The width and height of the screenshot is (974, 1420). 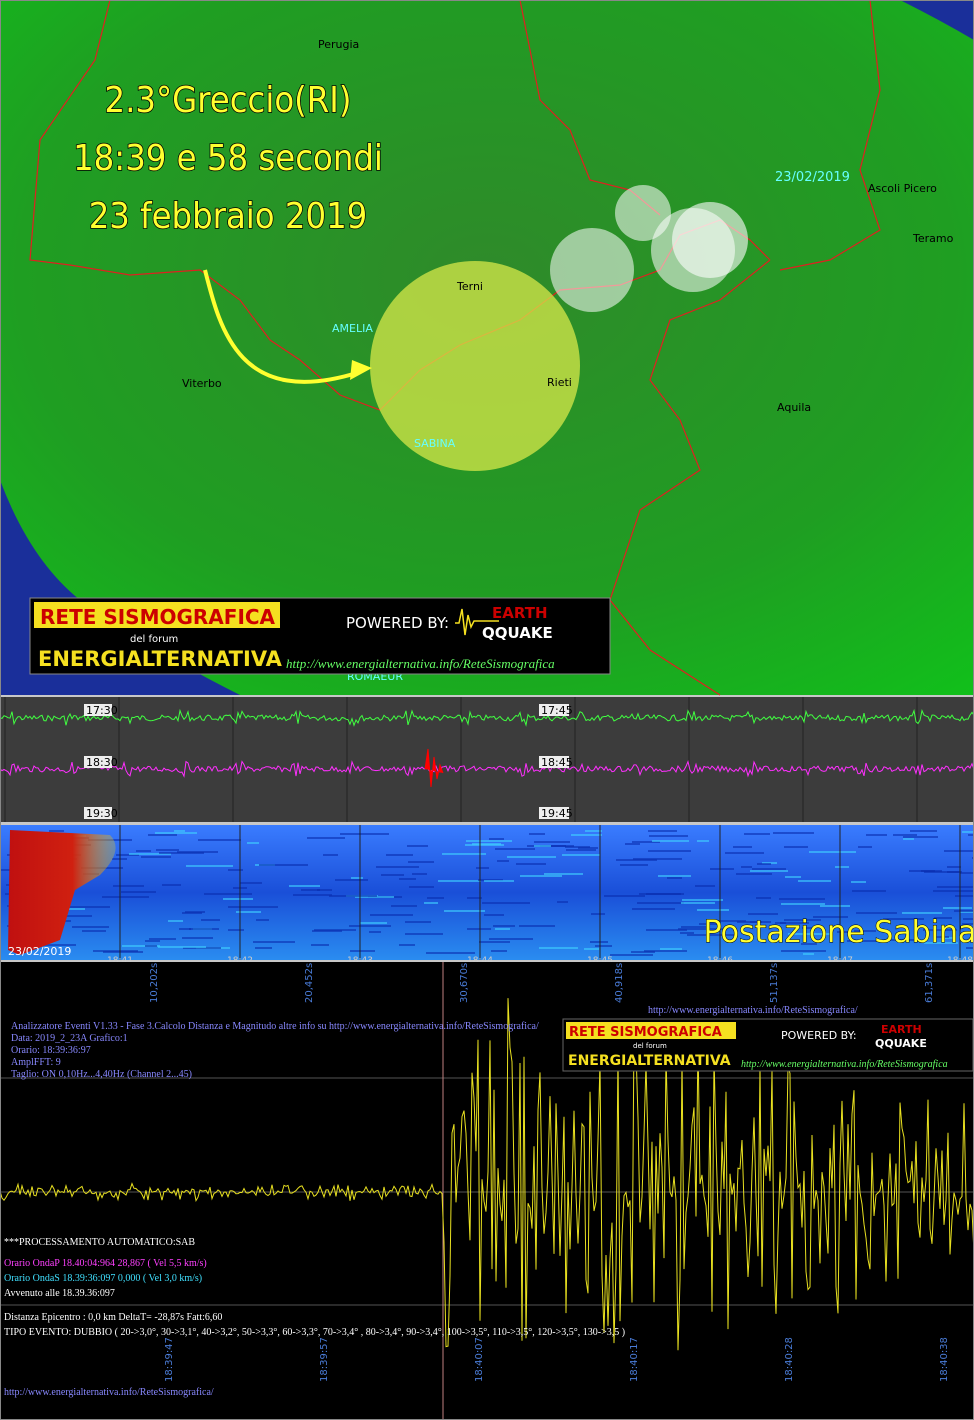 What do you see at coordinates (434, 768) in the screenshot?
I see `trace-burst` at bounding box center [434, 768].